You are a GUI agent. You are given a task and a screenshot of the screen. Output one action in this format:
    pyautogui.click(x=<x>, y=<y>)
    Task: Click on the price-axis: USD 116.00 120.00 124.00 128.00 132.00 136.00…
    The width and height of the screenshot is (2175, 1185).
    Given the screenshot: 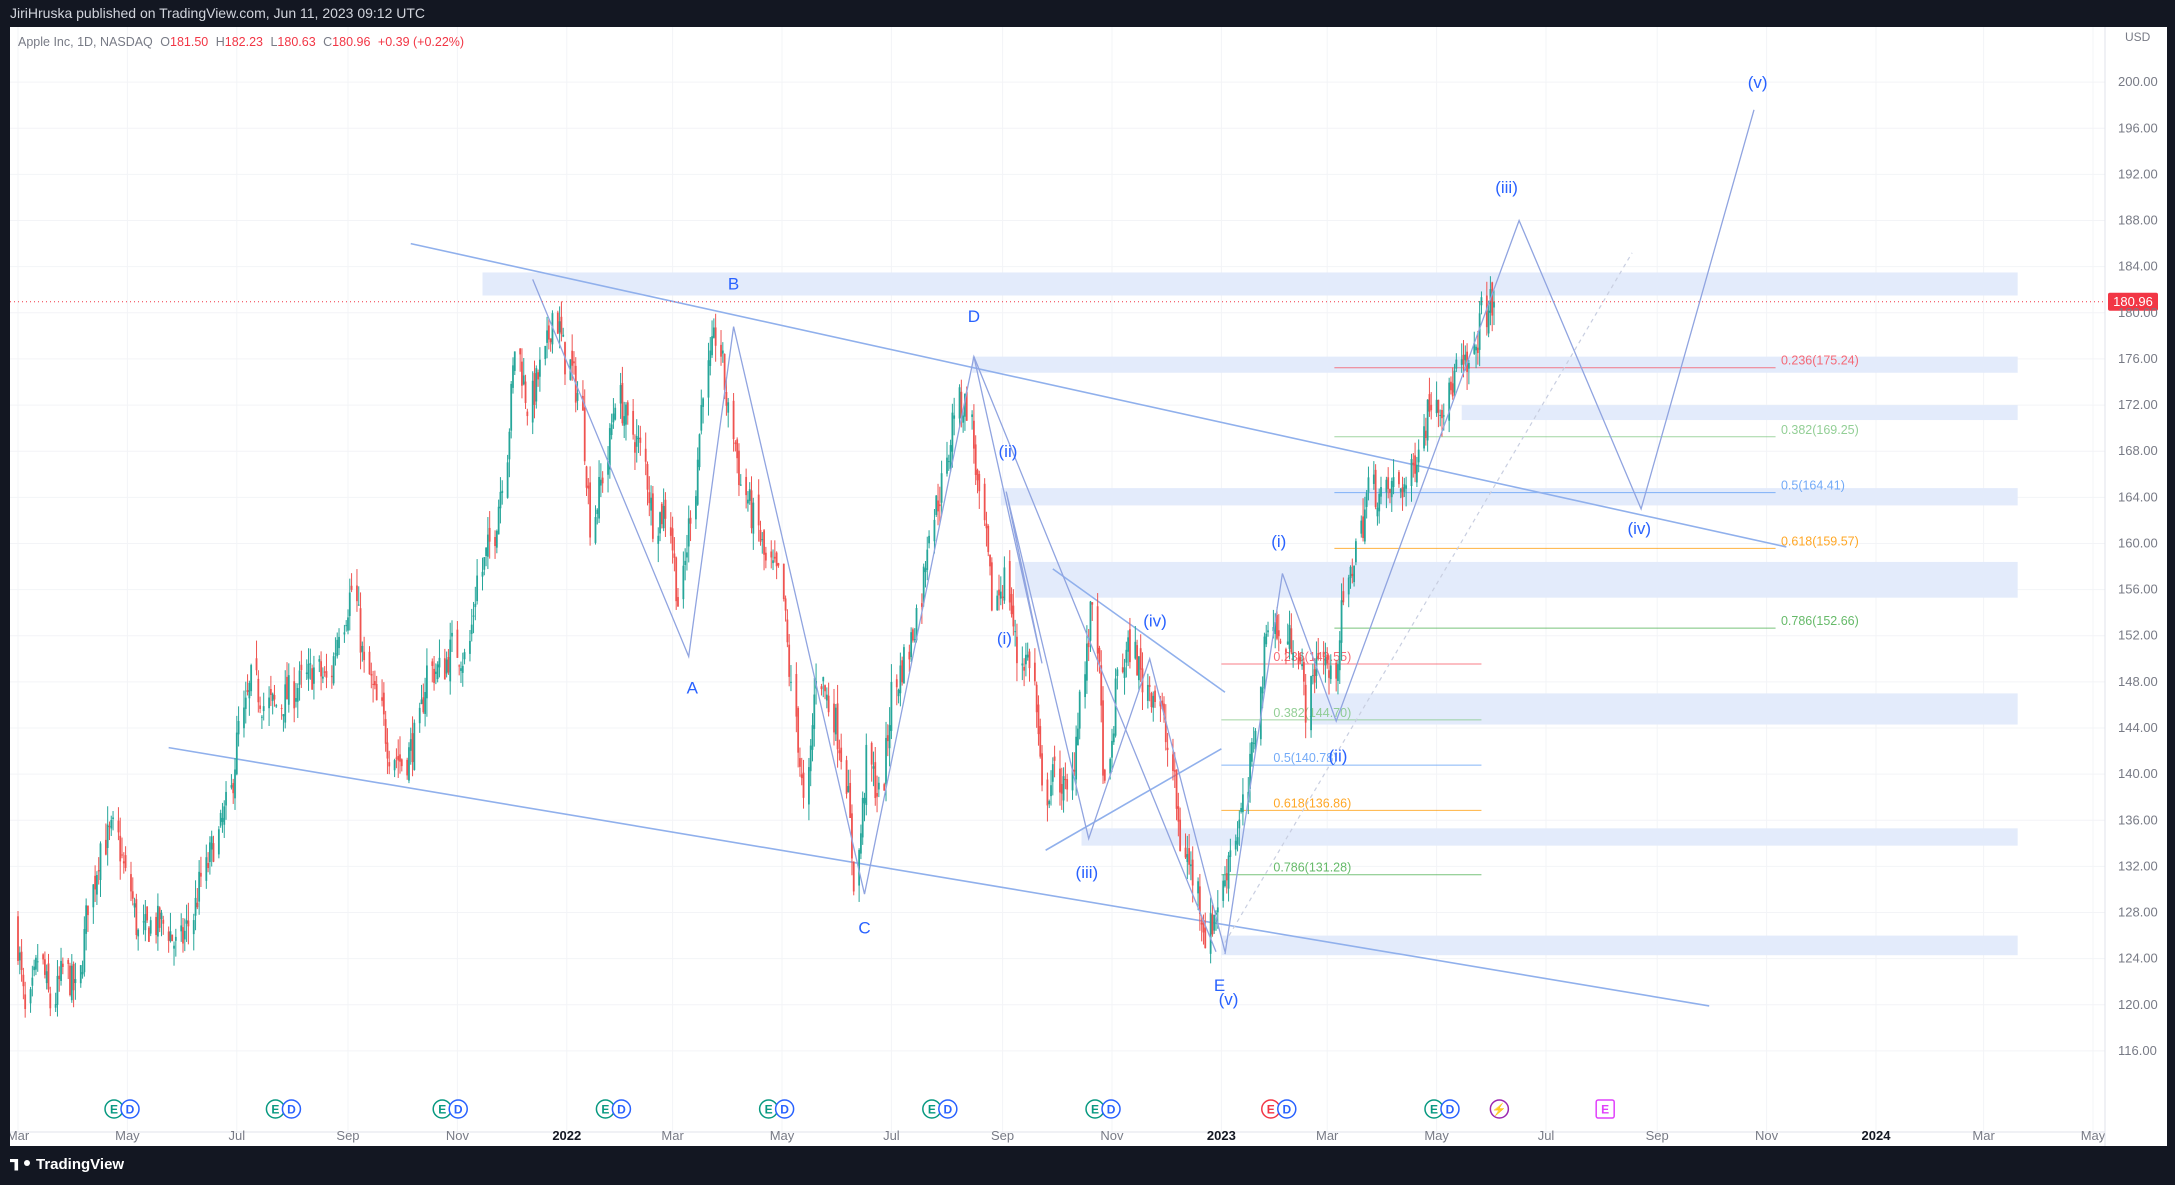 What is the action you would take?
    pyautogui.click(x=2131, y=586)
    